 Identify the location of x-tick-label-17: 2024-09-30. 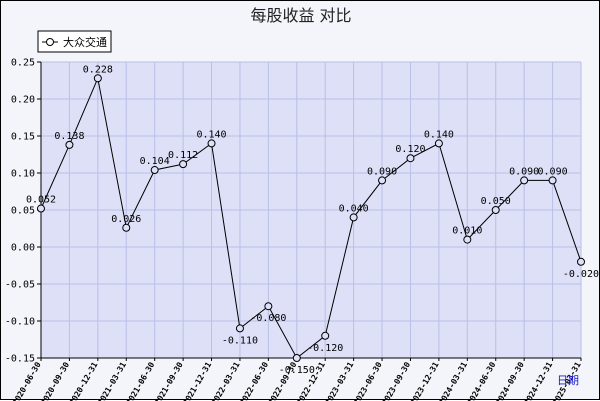
(510, 380).